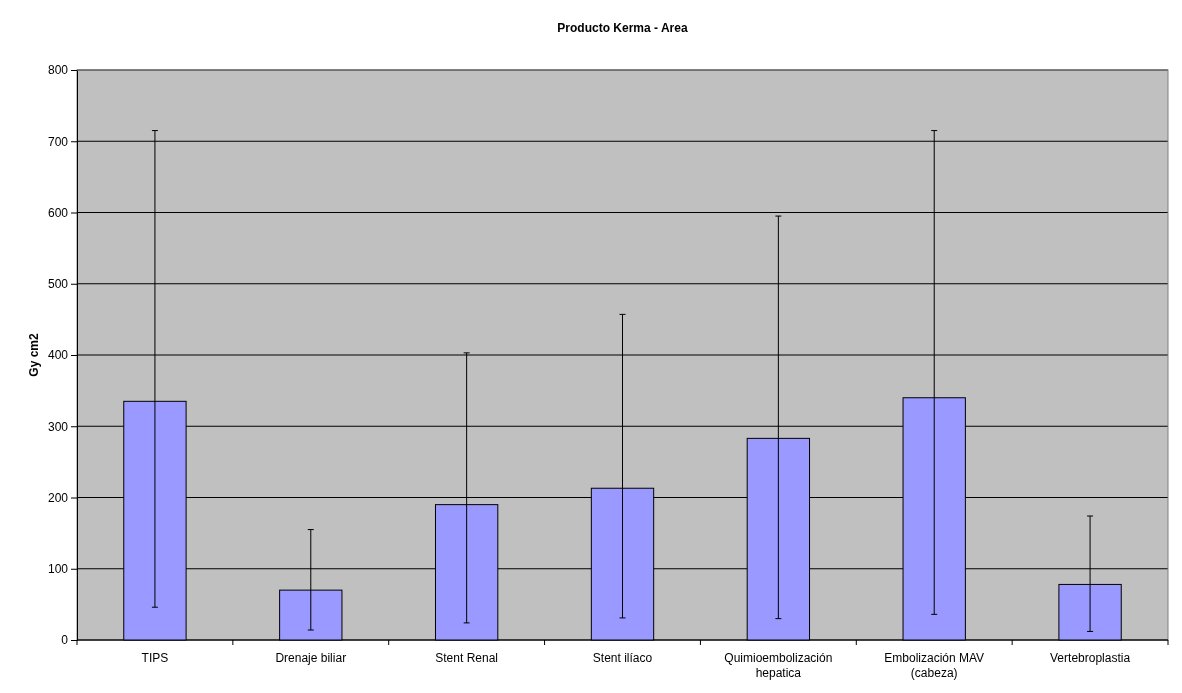 This screenshot has width=1182, height=693. What do you see at coordinates (65, 640) in the screenshot?
I see `y-tick-label: 0` at bounding box center [65, 640].